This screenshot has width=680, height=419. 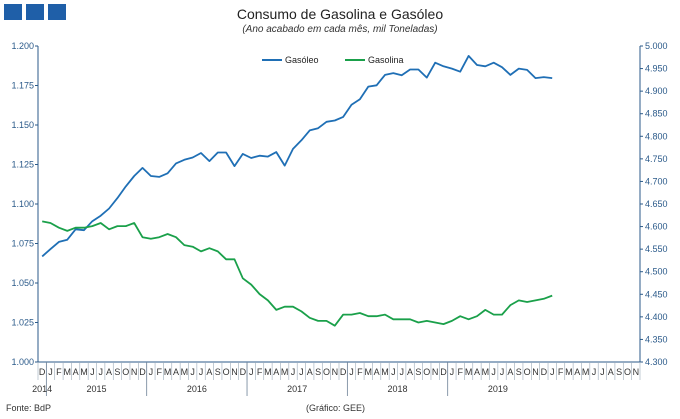 I want to click on legend-label: Gasolina, so click(x=386, y=60).